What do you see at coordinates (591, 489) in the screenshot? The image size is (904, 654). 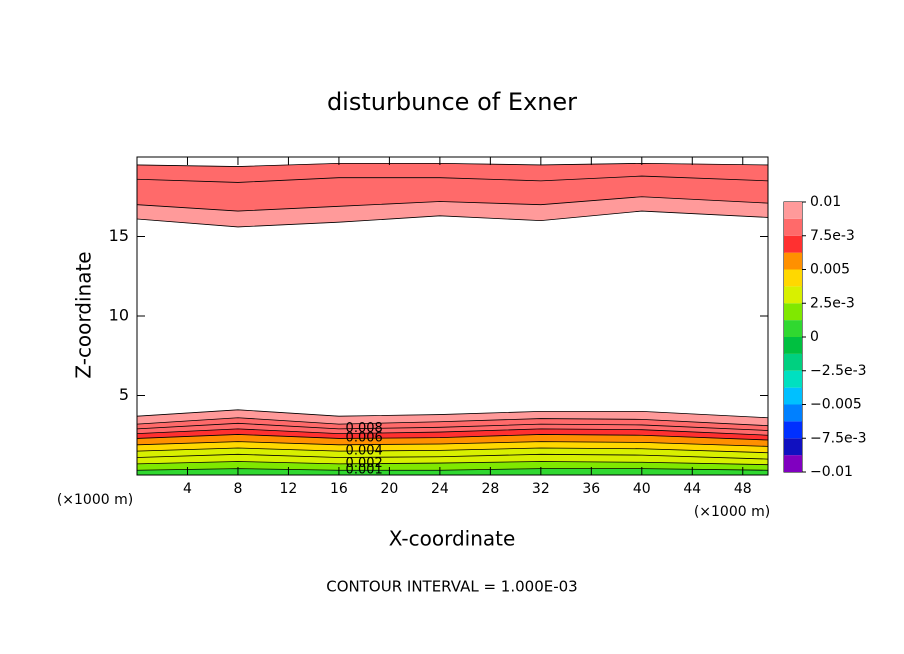 I see `x-tick-label: 36` at bounding box center [591, 489].